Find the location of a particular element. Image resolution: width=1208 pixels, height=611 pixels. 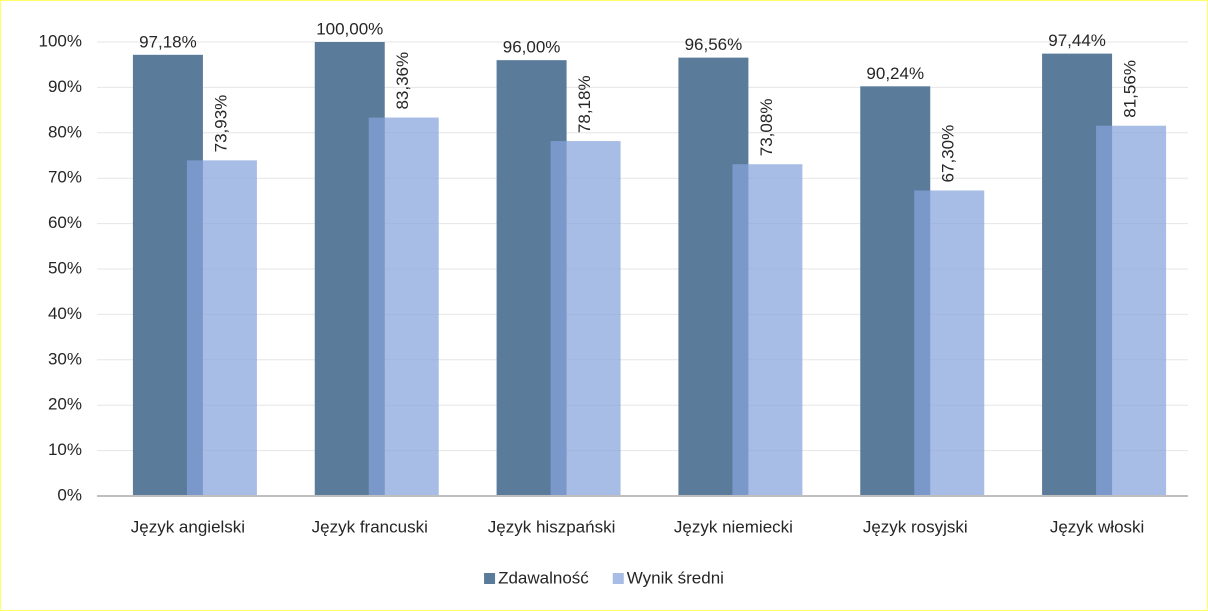

data-label: 81,56% is located at coordinates (1130, 89).